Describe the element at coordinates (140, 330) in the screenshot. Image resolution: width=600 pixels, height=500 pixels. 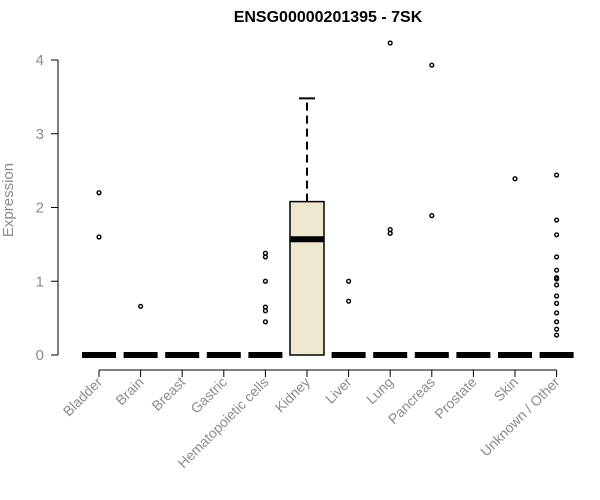
I see `box-brain` at that location.